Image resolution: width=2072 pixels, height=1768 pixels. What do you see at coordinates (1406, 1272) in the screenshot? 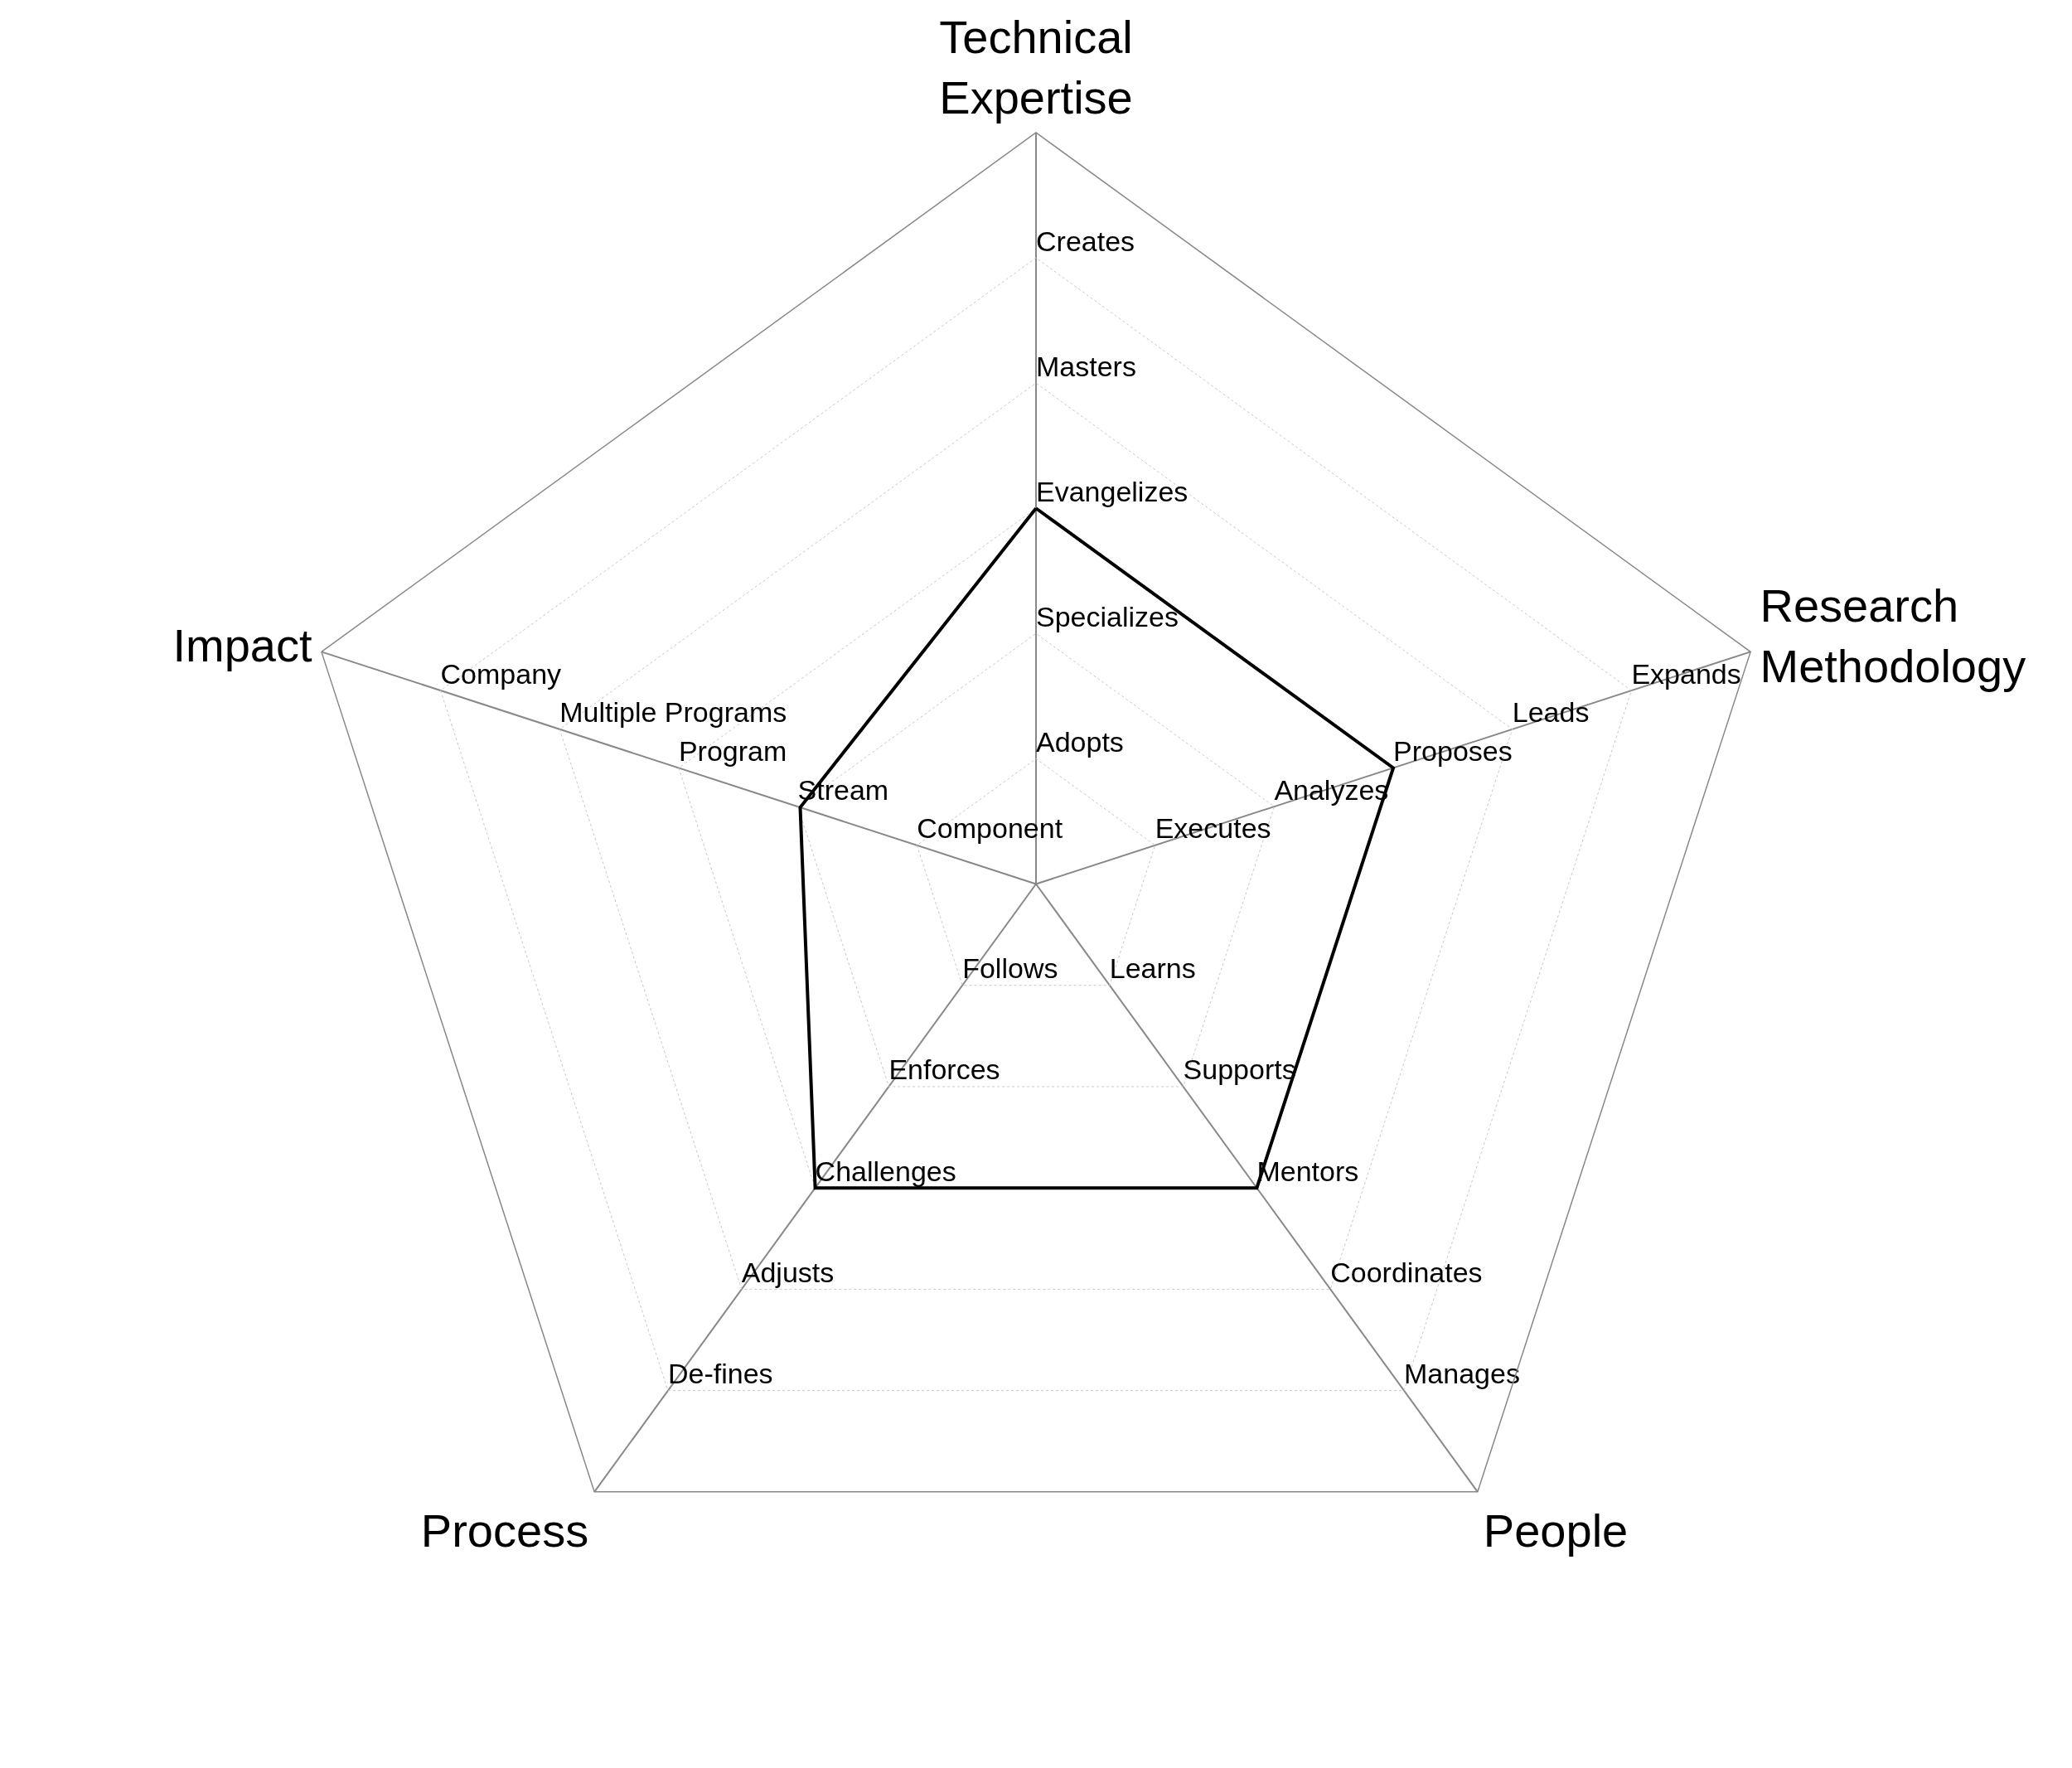
I see `text: Coordinates` at bounding box center [1406, 1272].